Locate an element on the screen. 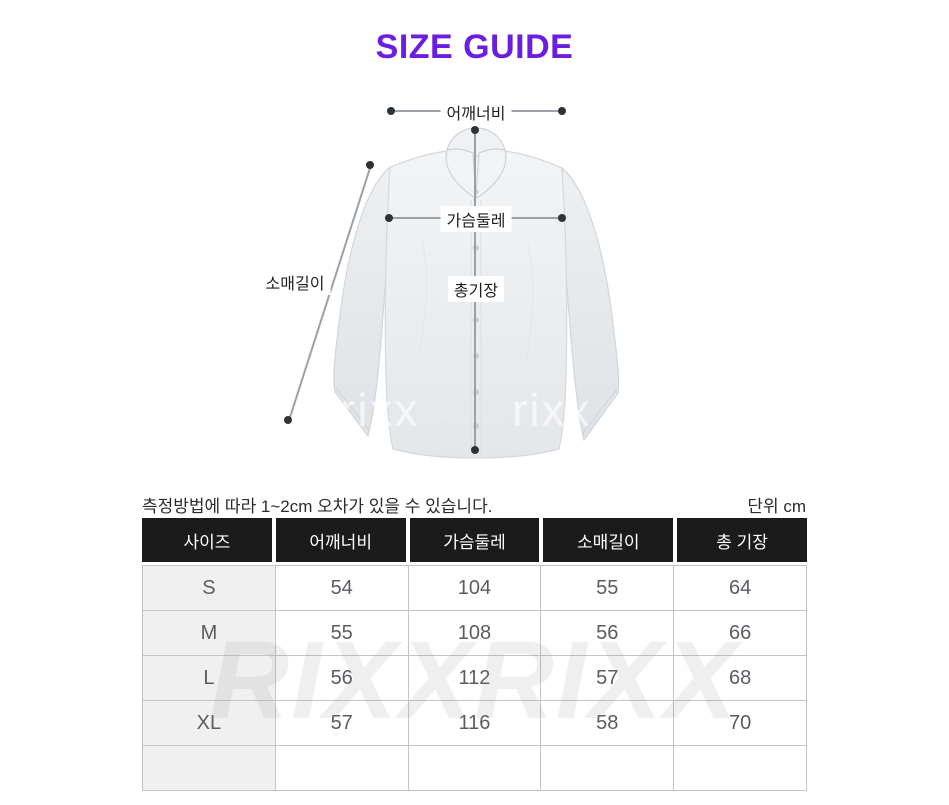 The width and height of the screenshot is (949, 805). page-title: SIZE GUIDE is located at coordinates (474, 47).